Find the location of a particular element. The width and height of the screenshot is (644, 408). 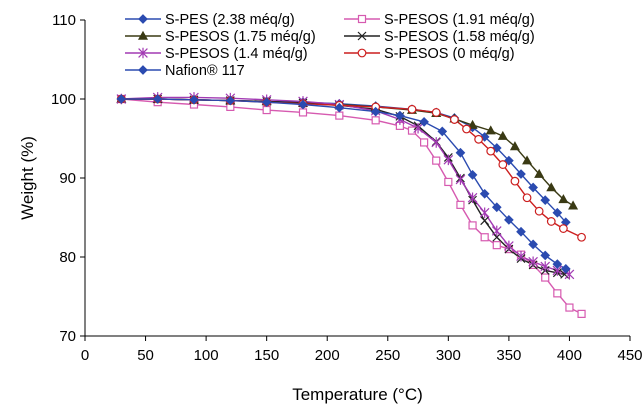

legend-item: S-PESOS (1.75 méq/g) is located at coordinates (220, 37).